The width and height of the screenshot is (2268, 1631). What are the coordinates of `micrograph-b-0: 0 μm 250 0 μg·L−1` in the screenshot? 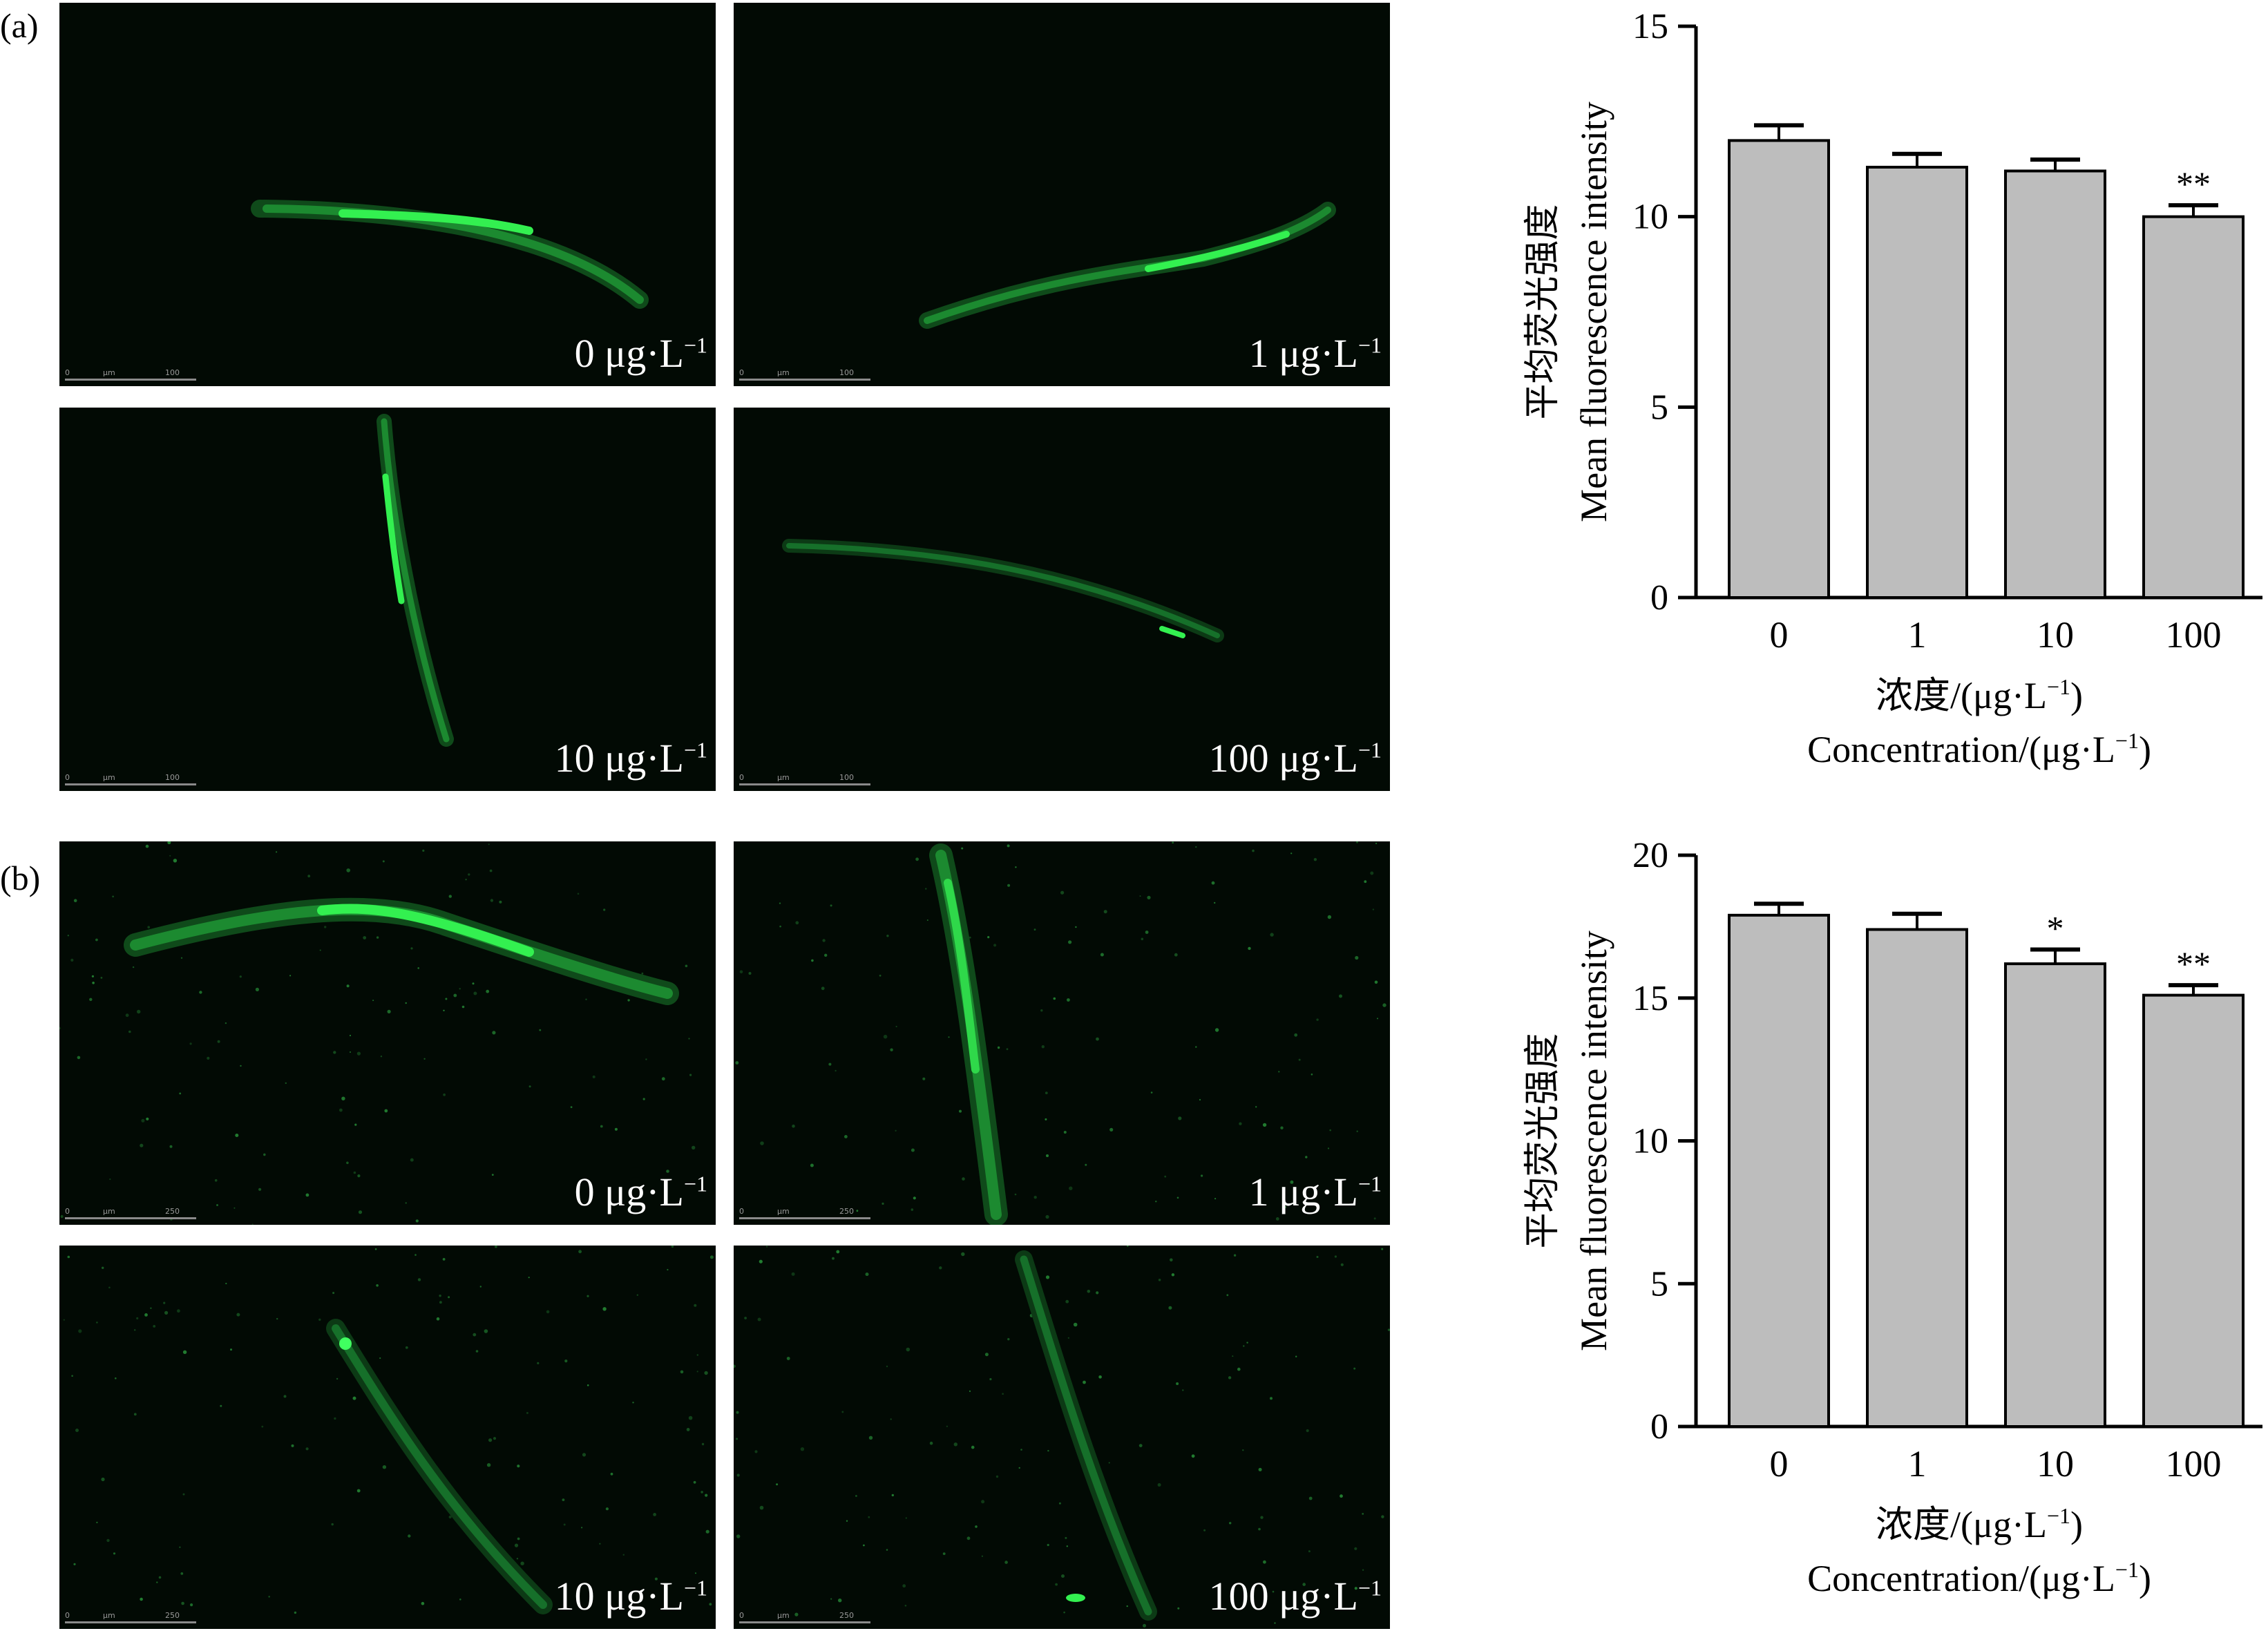 It's located at (387, 1033).